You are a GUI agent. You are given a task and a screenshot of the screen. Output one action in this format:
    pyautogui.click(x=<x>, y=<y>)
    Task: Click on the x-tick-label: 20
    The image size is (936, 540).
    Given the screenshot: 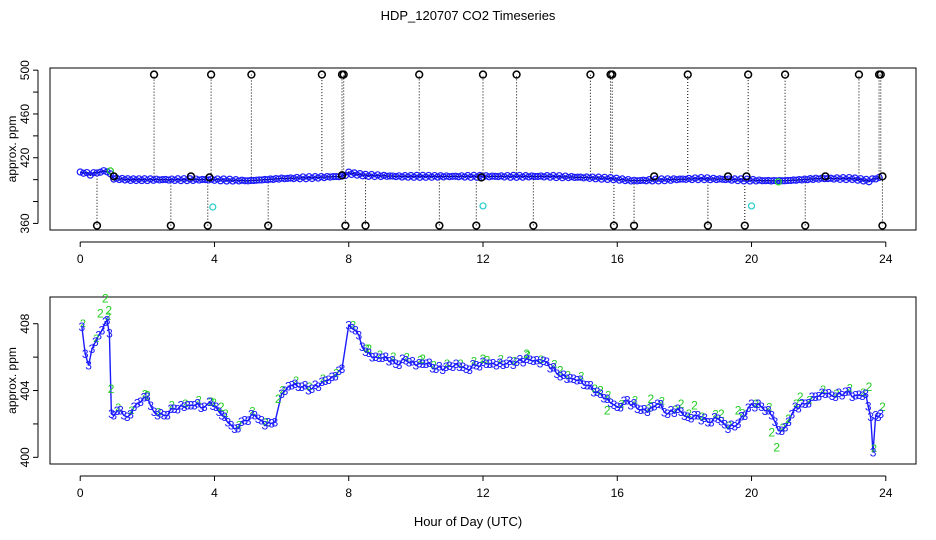 What is the action you would take?
    pyautogui.click(x=752, y=493)
    